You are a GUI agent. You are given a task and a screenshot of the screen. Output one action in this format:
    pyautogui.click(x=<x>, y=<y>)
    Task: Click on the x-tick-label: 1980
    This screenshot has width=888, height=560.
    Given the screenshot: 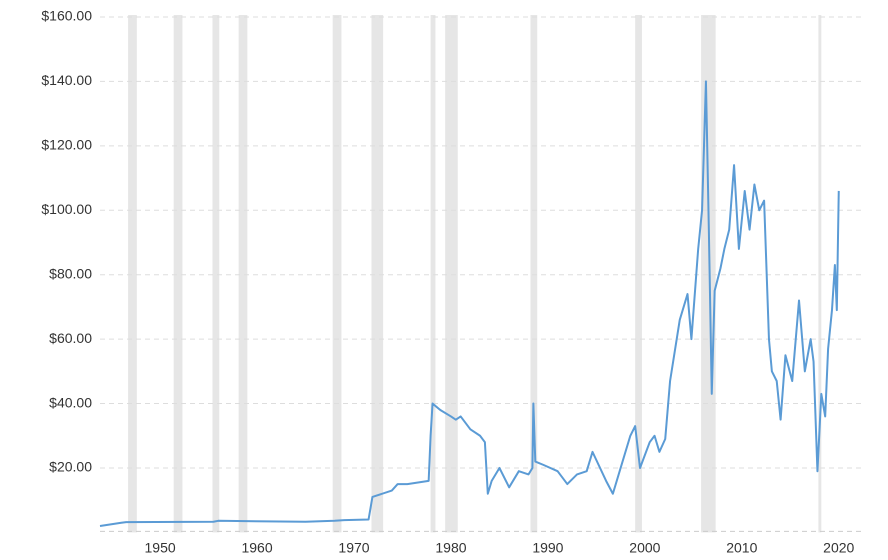 What is the action you would take?
    pyautogui.click(x=450, y=548)
    